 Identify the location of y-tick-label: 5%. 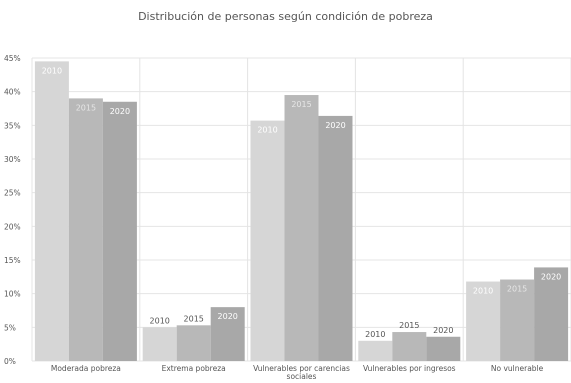
(10, 327).